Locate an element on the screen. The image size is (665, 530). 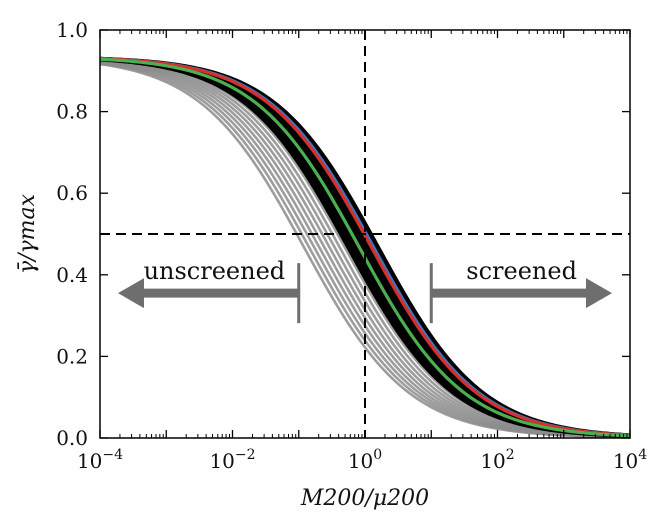
y-tick-label: 0.0 is located at coordinates (72, 438).